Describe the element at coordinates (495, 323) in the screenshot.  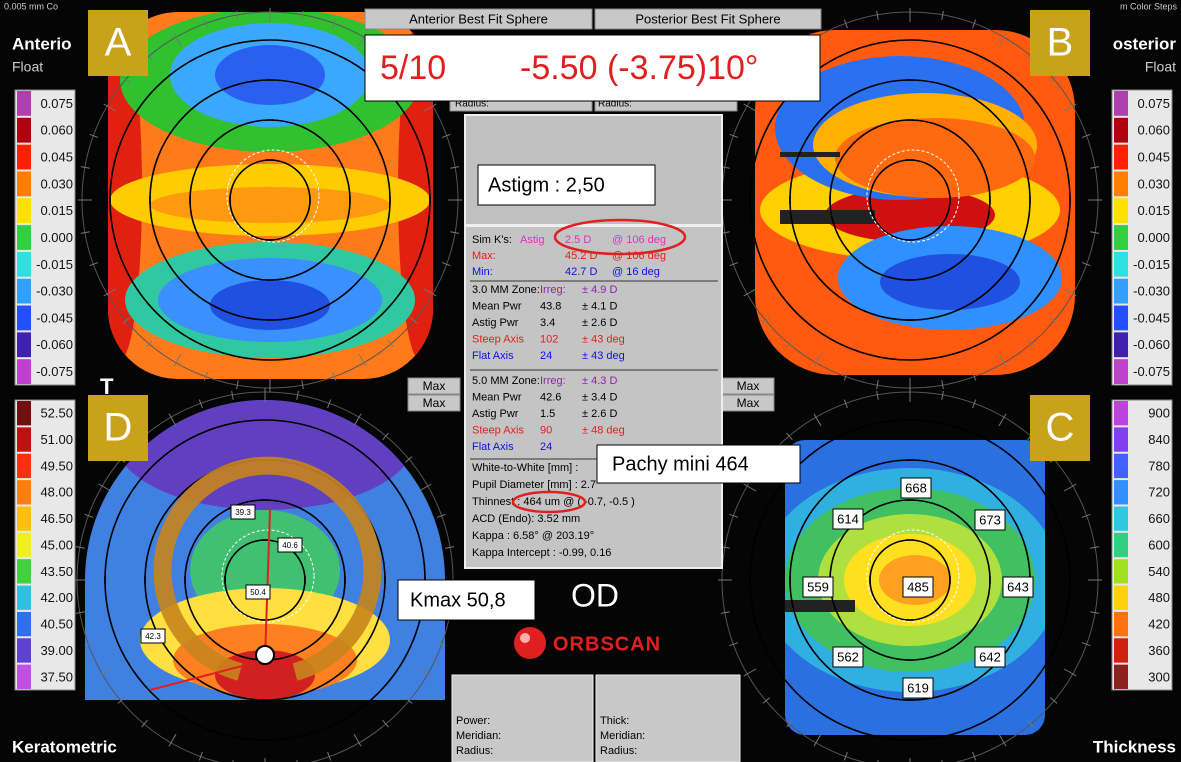
I see `panel-text: Astig Pwr` at that location.